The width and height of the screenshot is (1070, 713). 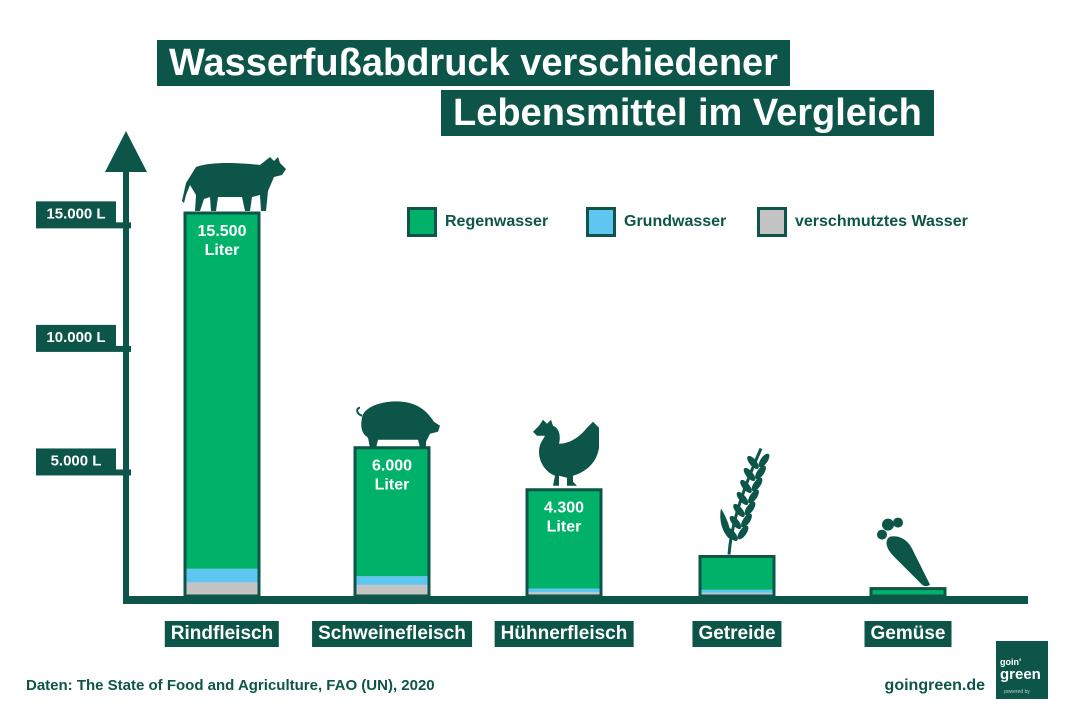 I want to click on legend-label: Regenwasser, so click(x=497, y=221).